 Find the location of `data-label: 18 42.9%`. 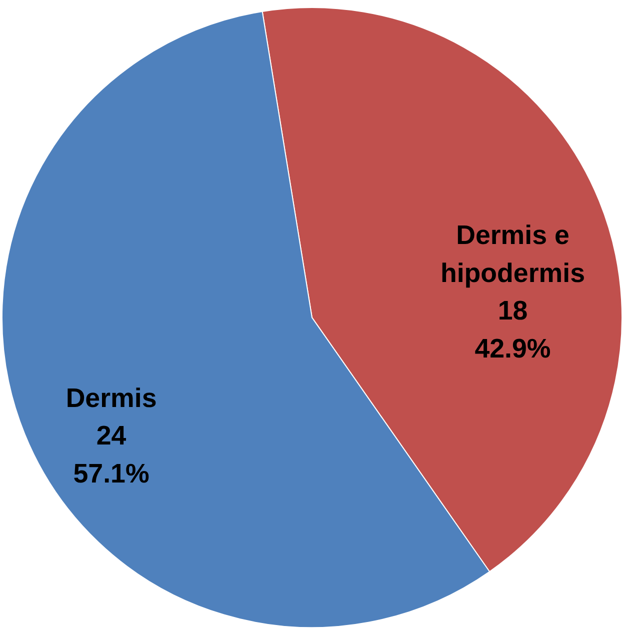

data-label: 18 42.9% is located at coordinates (512, 330).